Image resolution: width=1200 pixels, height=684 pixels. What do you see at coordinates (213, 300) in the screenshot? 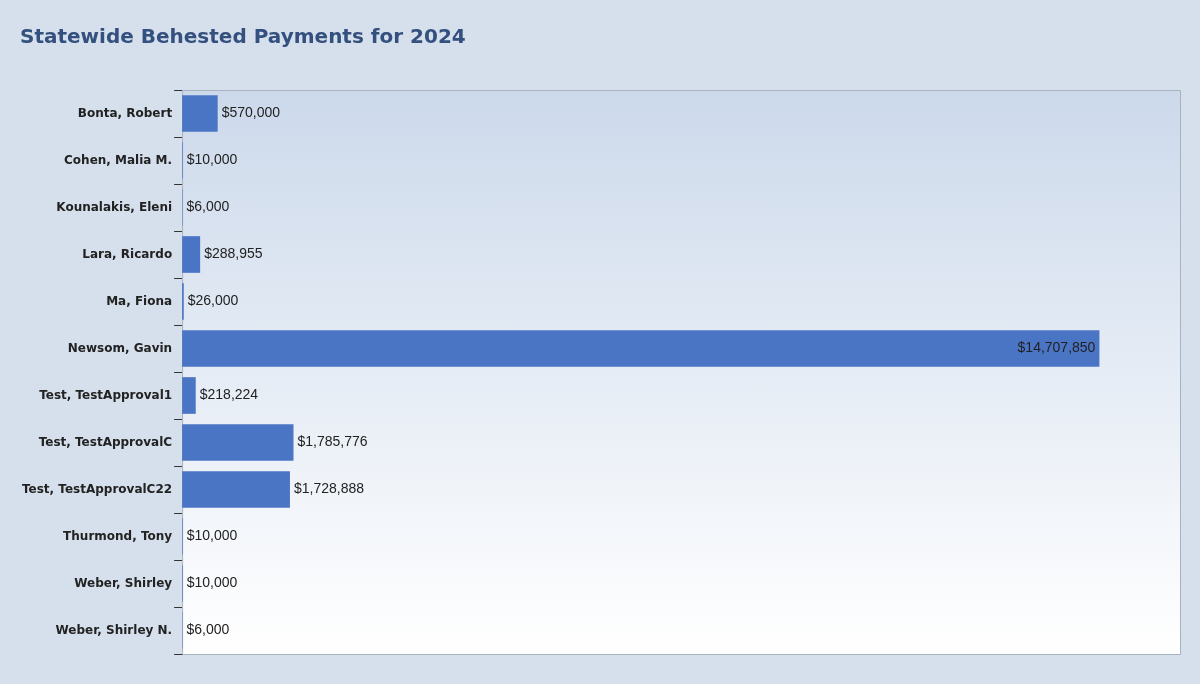
I see `data-label: $26,000` at bounding box center [213, 300].